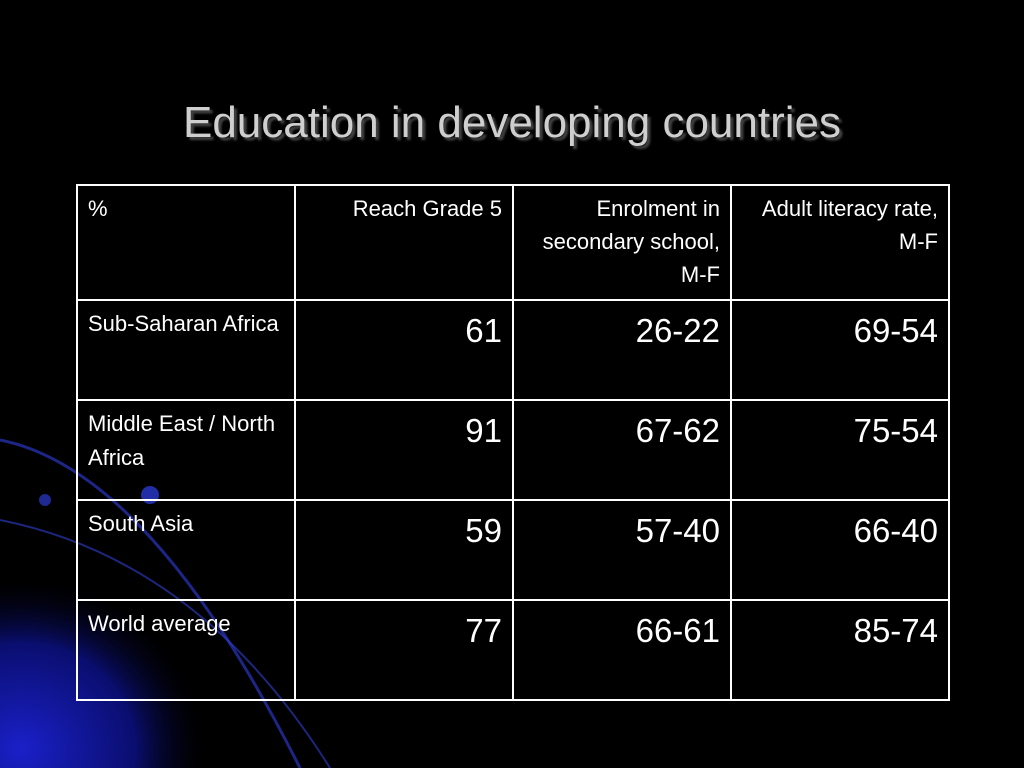 The height and width of the screenshot is (768, 1024). What do you see at coordinates (186, 242) in the screenshot?
I see `header-cell: %` at bounding box center [186, 242].